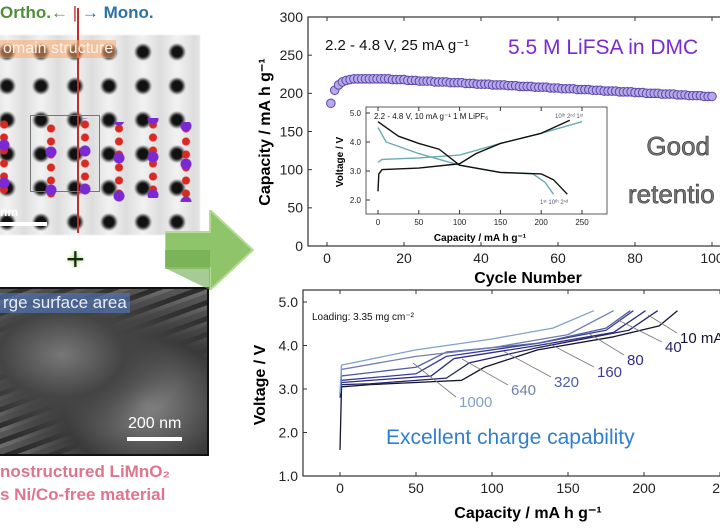  What do you see at coordinates (404, 258) in the screenshot?
I see `top-chart-xtick-label: 20` at bounding box center [404, 258].